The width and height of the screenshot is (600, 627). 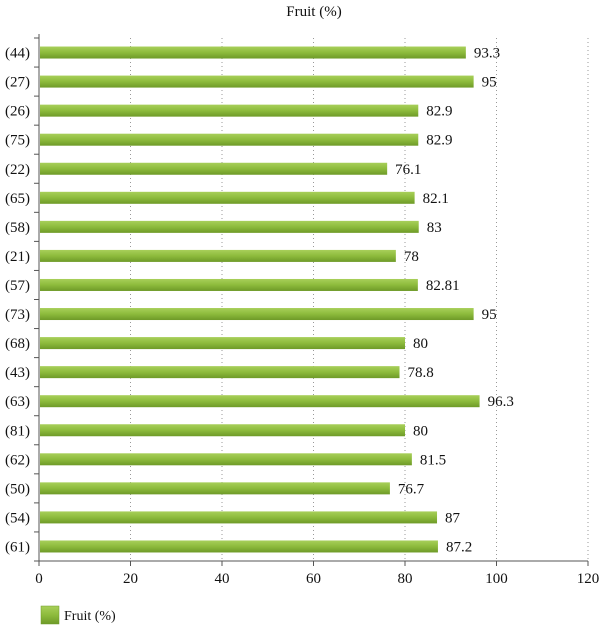 What do you see at coordinates (17, 373) in the screenshot?
I see `category-label: (43)` at bounding box center [17, 373].